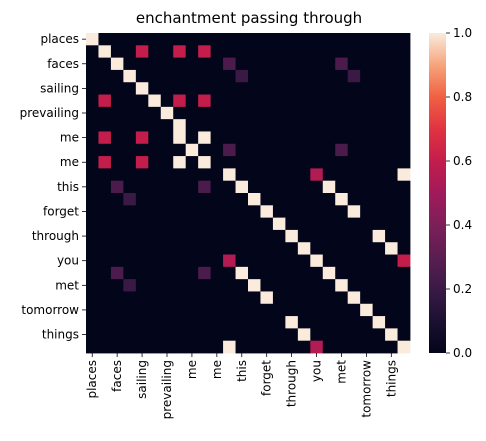 The height and width of the screenshot is (441, 486). Describe the element at coordinates (59, 88) in the screenshot. I see `y-tick-label: sailing` at that location.